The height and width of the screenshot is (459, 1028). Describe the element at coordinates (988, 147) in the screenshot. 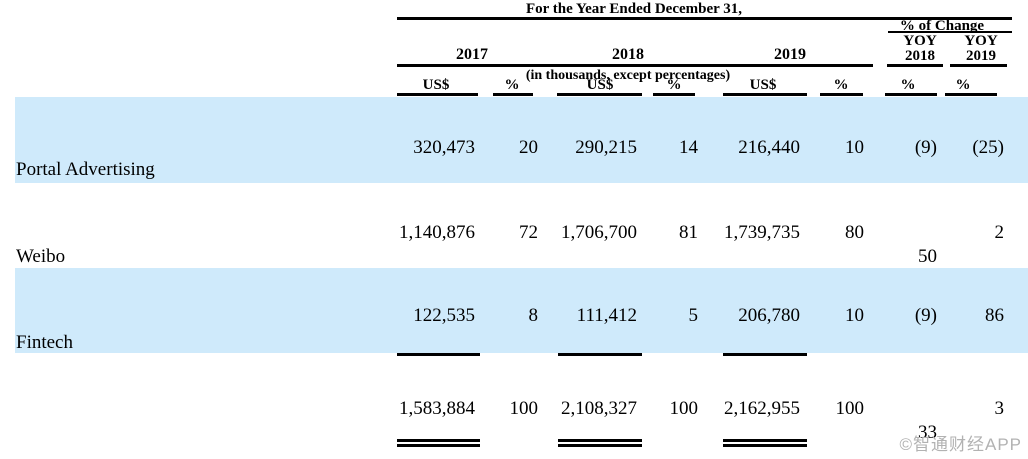

I see `portal-yoy-2019-value: (25)` at that location.